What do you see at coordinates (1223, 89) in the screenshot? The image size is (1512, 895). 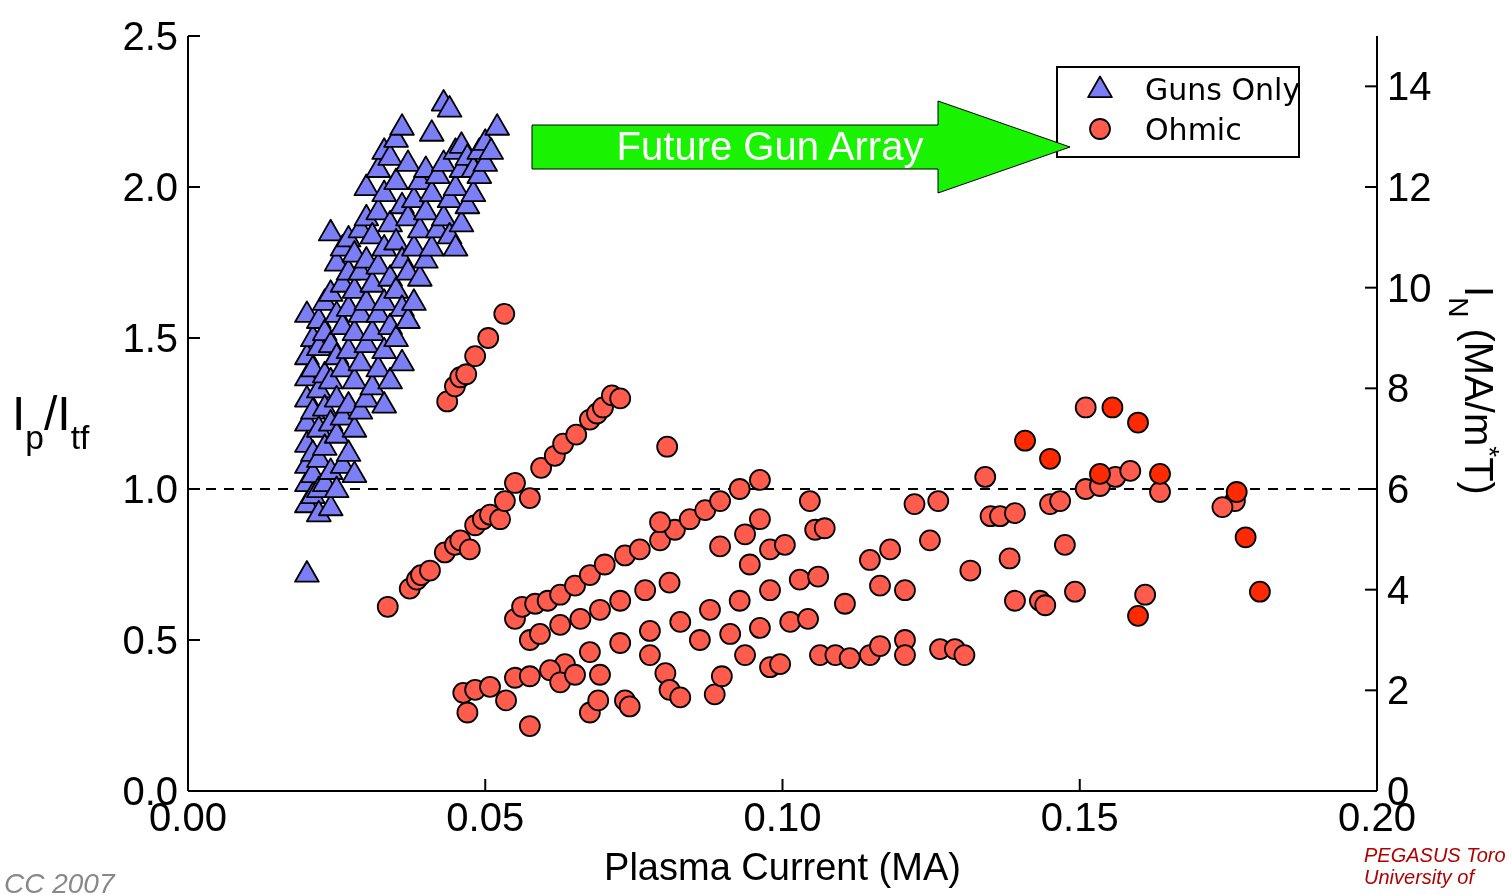 I see `legend-label: Guns Only` at bounding box center [1223, 89].